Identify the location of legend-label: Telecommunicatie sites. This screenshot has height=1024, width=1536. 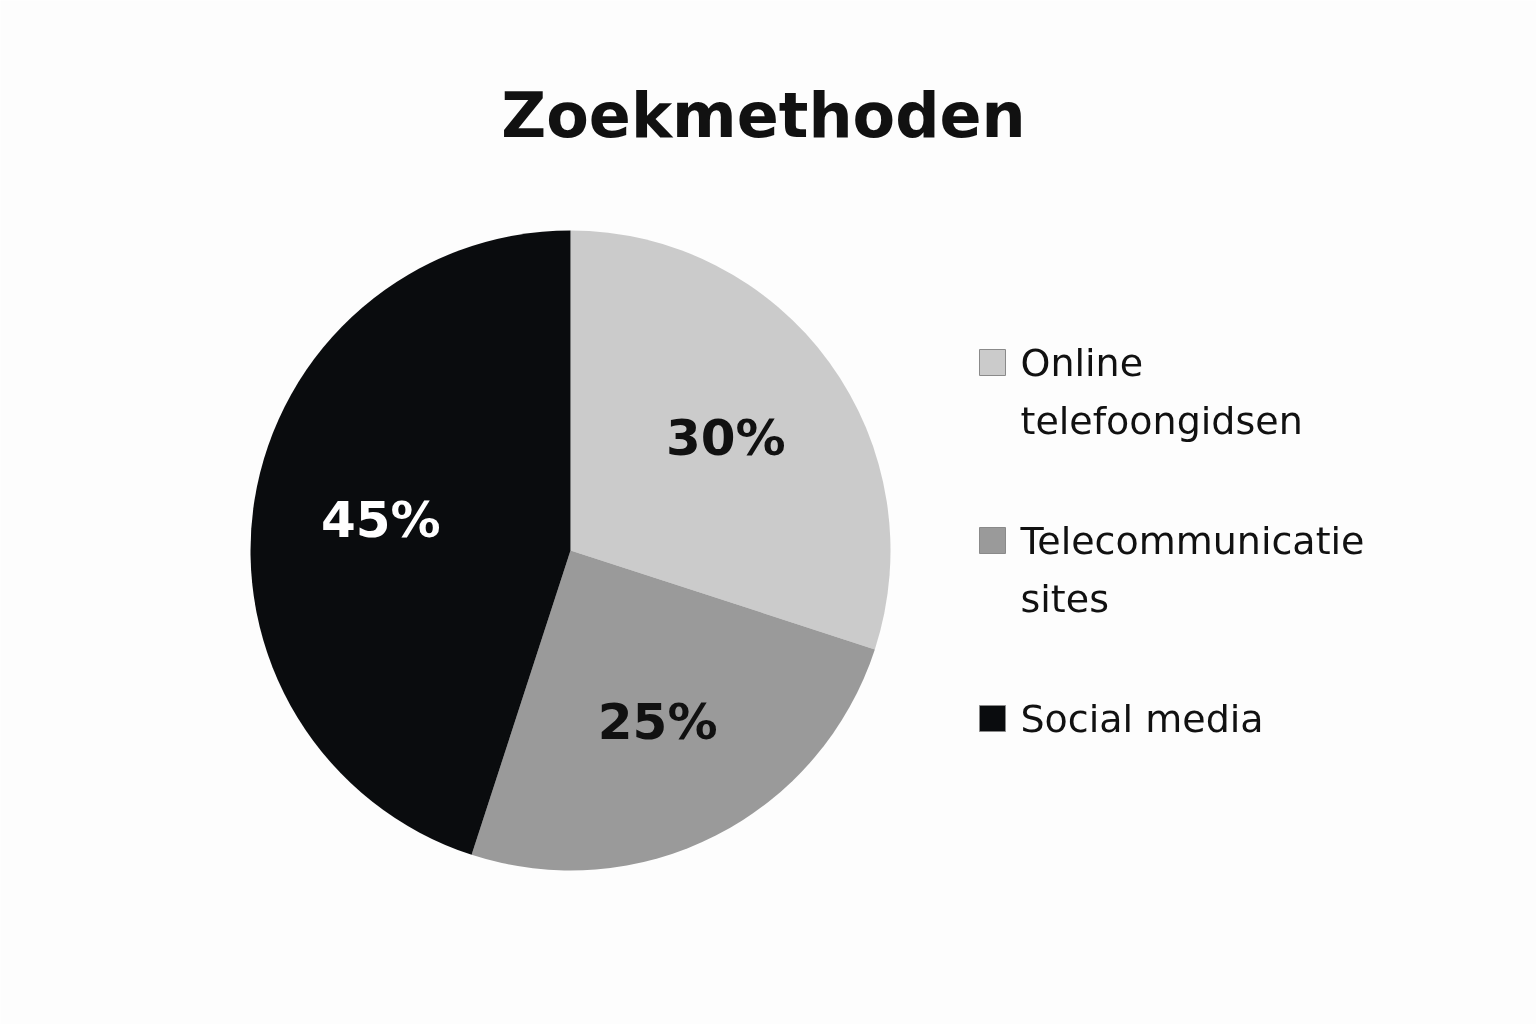
(1192, 569).